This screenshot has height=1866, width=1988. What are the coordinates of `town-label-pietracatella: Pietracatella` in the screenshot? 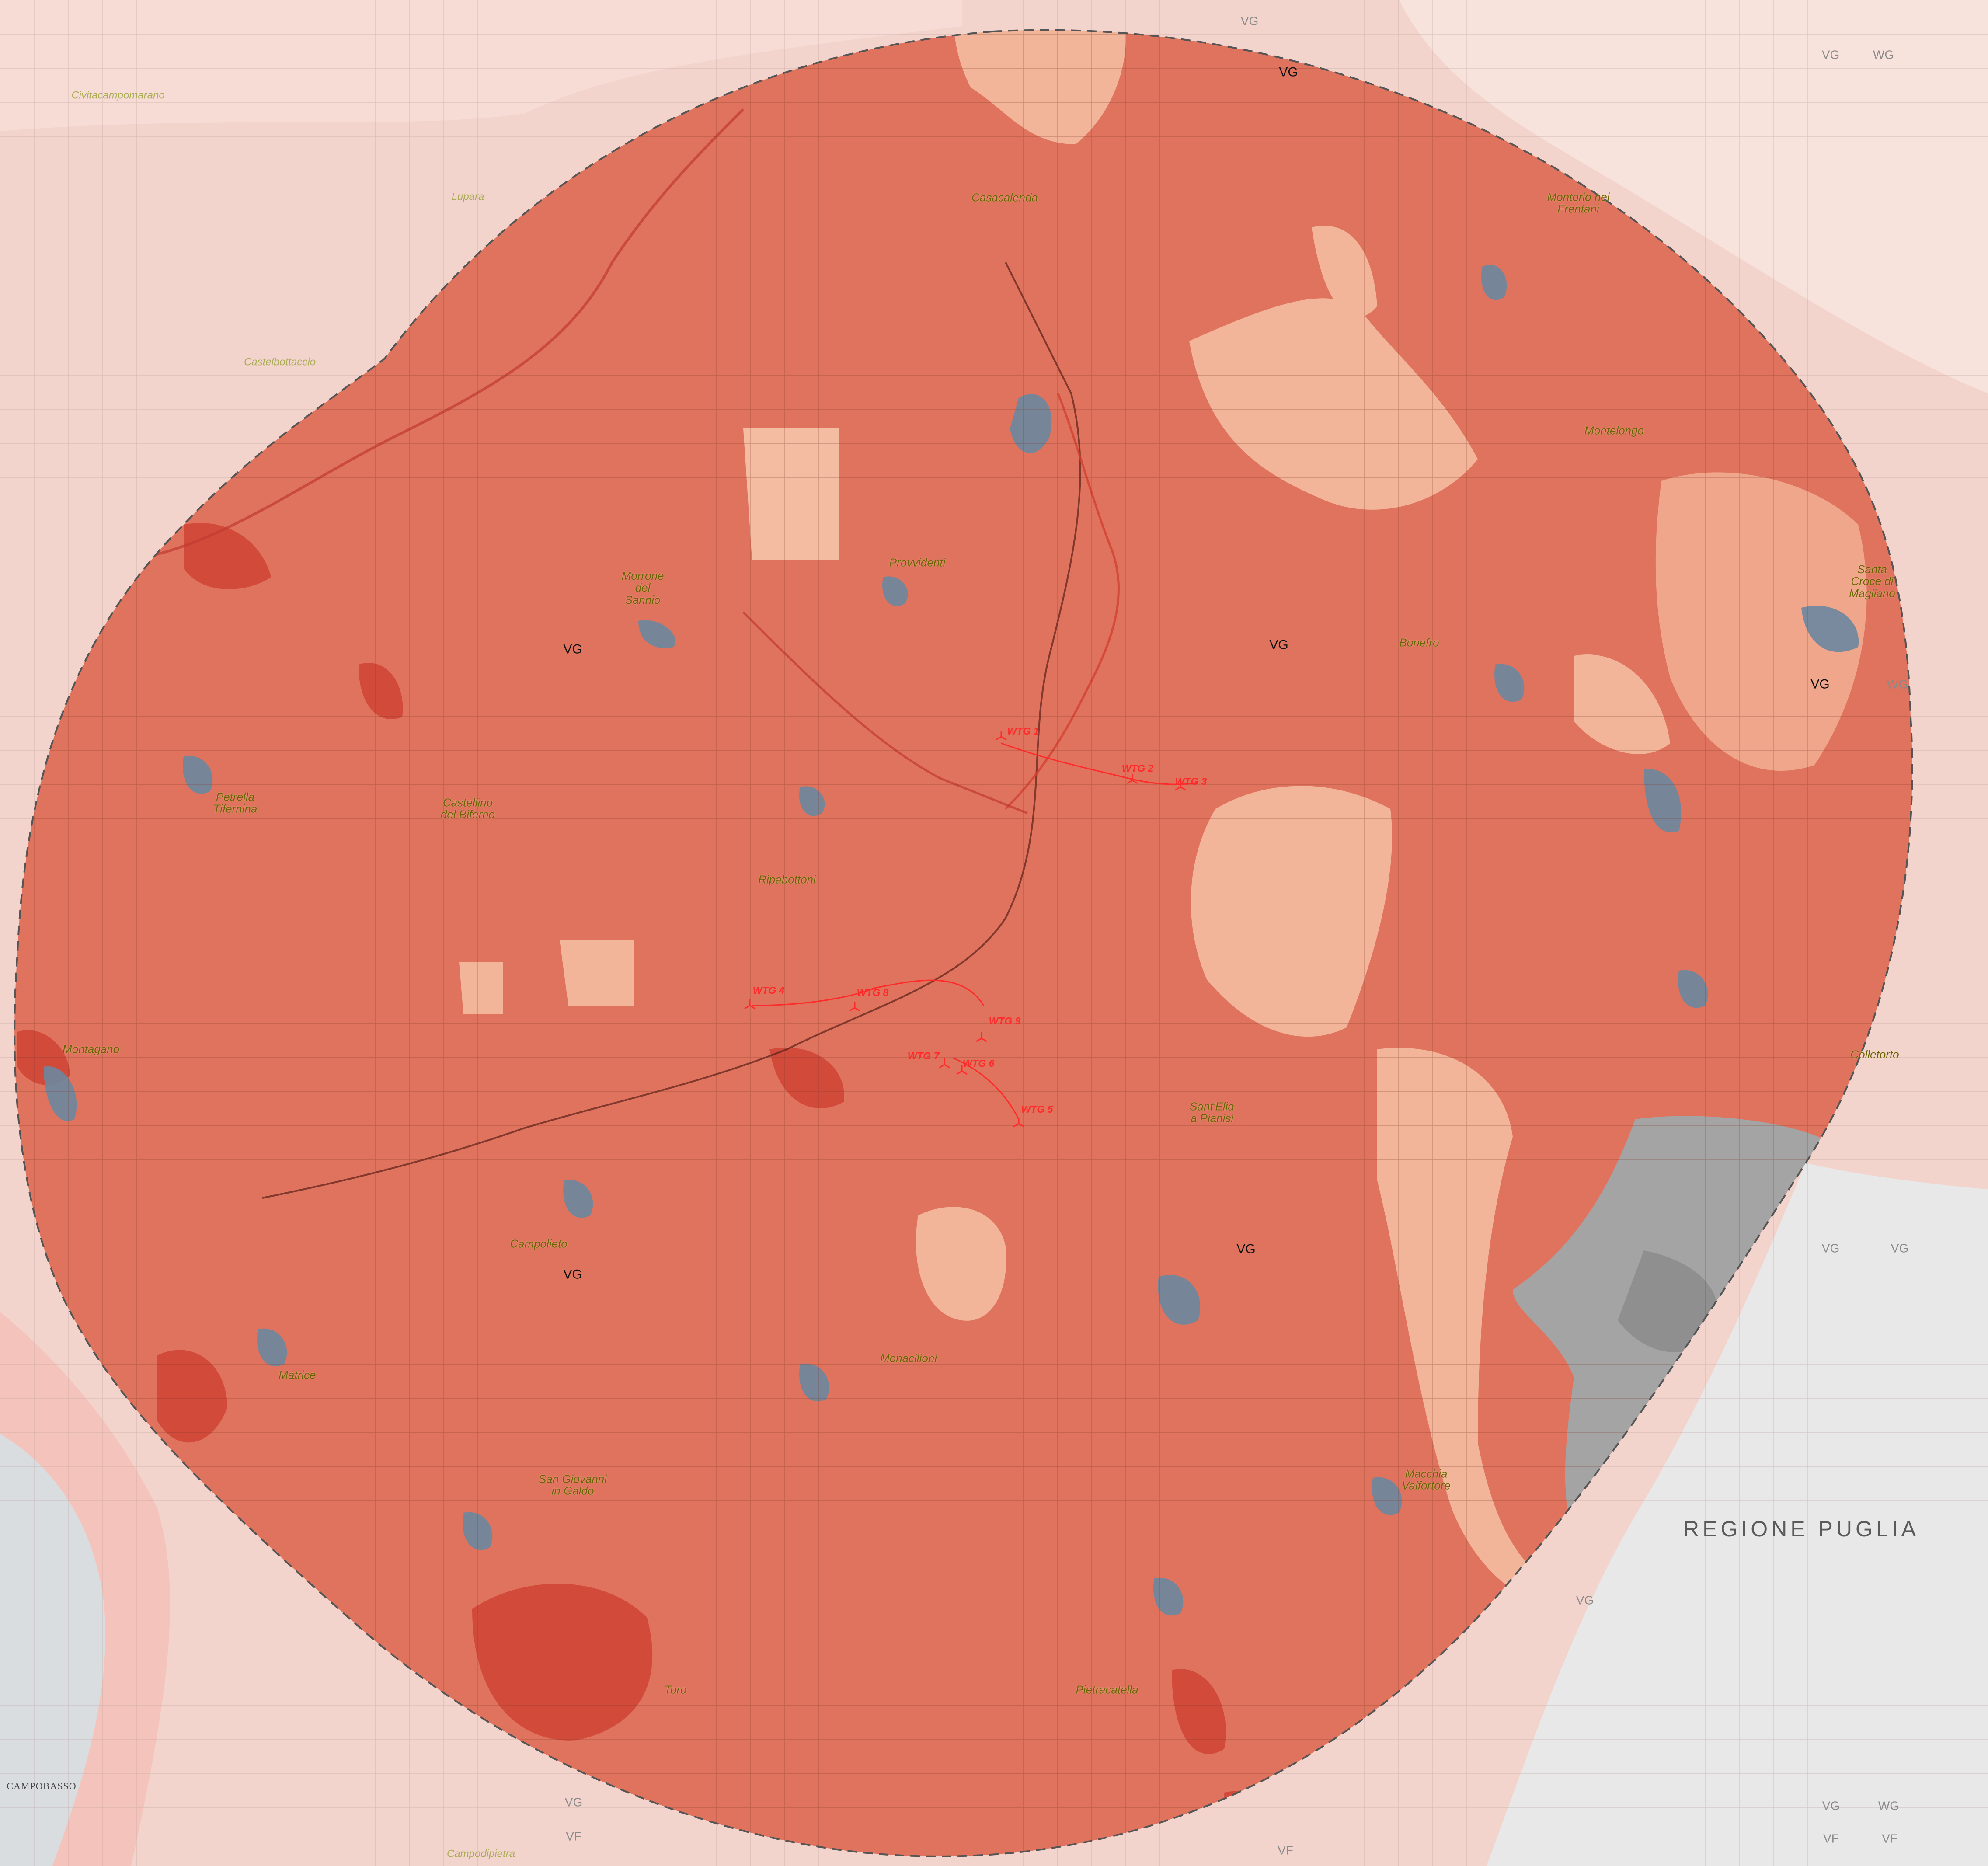 It's located at (1107, 1690).